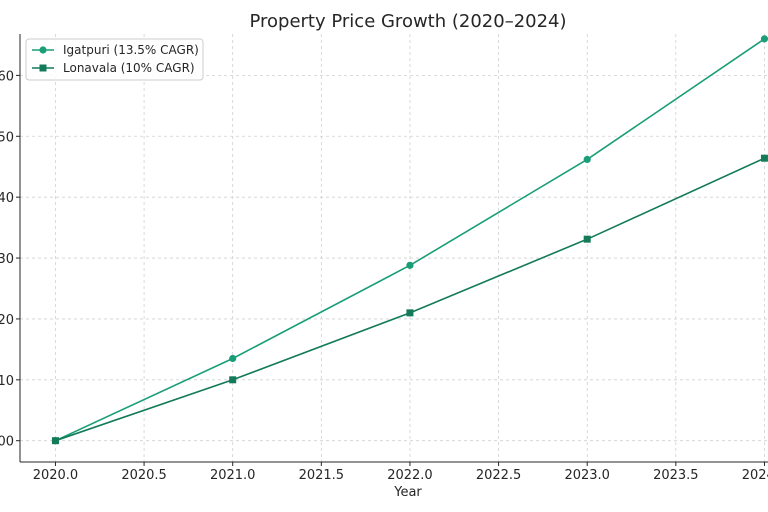  What do you see at coordinates (144, 475) in the screenshot?
I see `x-tick-label: 2020.5` at bounding box center [144, 475].